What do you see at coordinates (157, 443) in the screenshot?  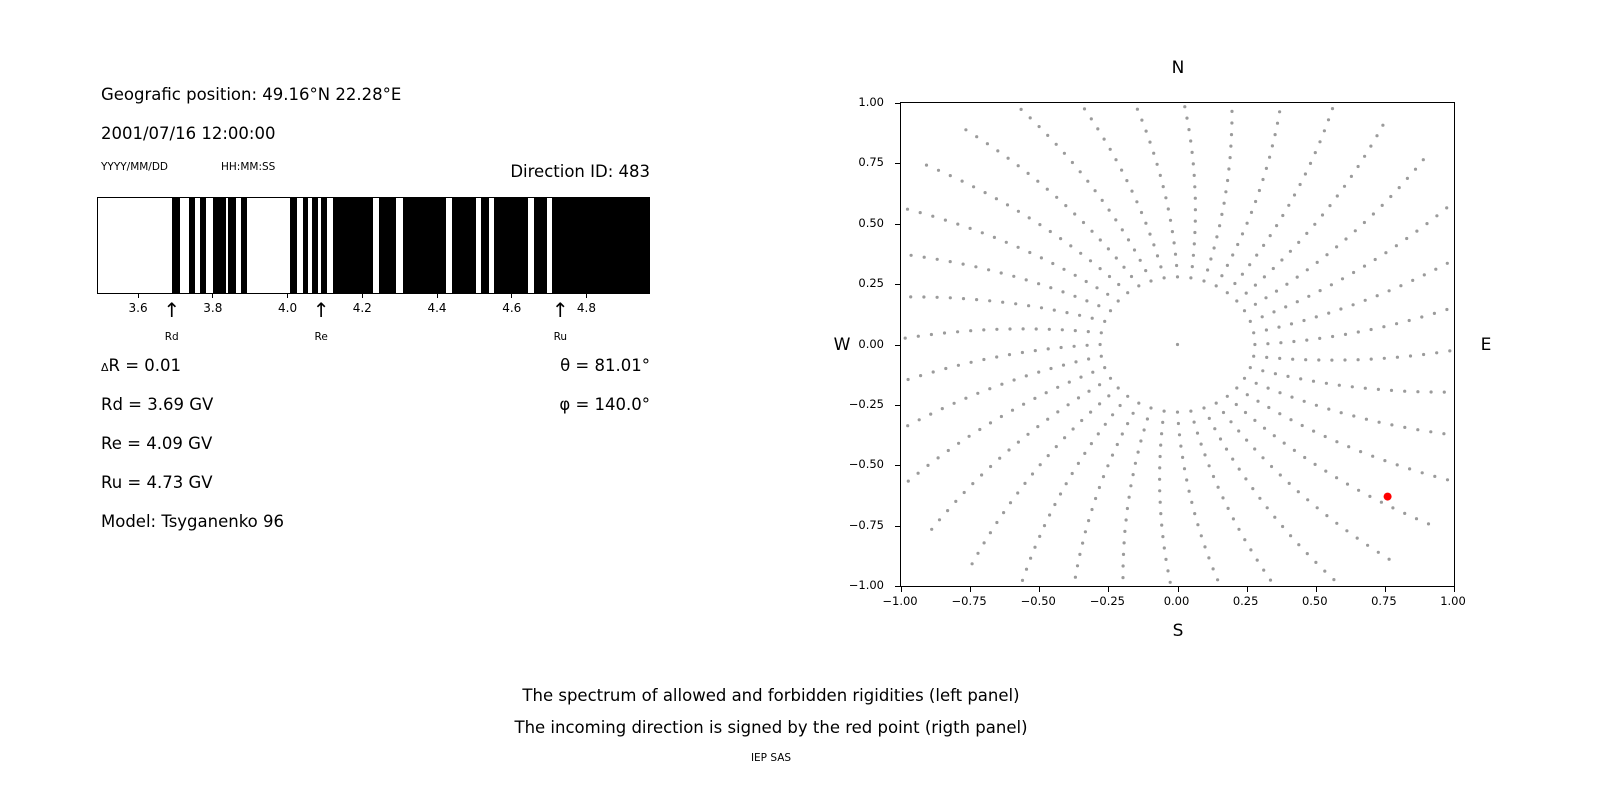 I see `re-value: Re = 4.09 GV` at bounding box center [157, 443].